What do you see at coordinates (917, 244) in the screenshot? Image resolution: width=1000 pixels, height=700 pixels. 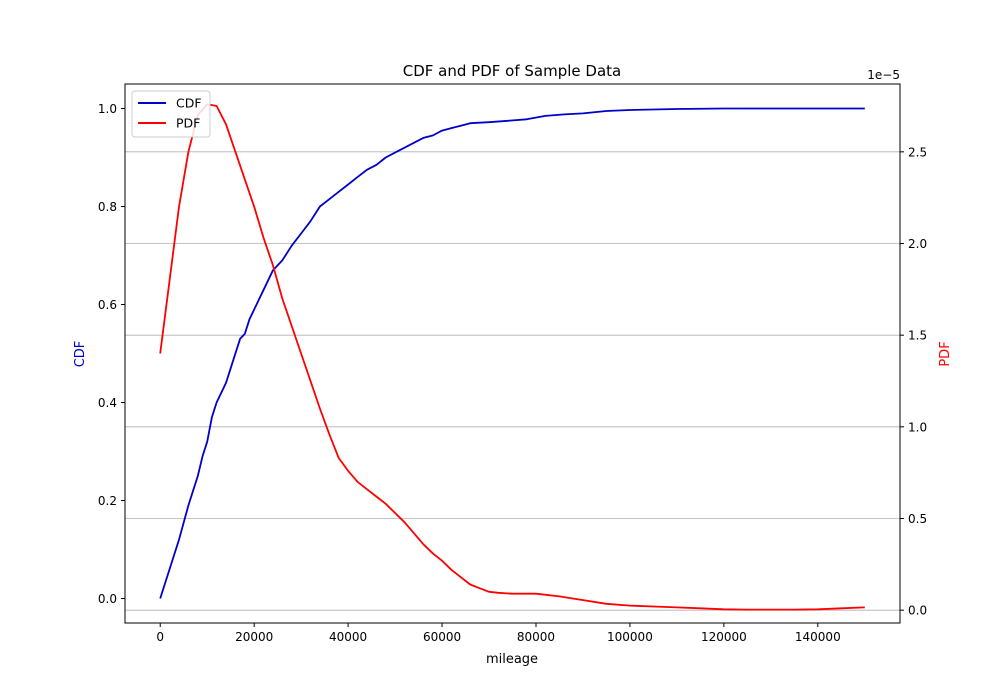 I see `right-y-tick-label-4: 2.0` at bounding box center [917, 244].